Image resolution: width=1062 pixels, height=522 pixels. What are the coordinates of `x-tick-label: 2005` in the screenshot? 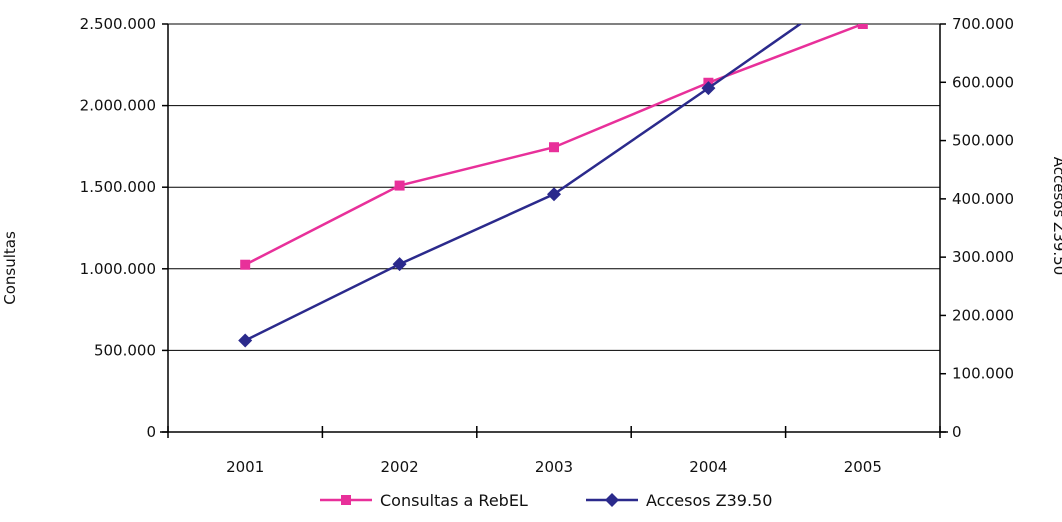 It's located at (863, 467).